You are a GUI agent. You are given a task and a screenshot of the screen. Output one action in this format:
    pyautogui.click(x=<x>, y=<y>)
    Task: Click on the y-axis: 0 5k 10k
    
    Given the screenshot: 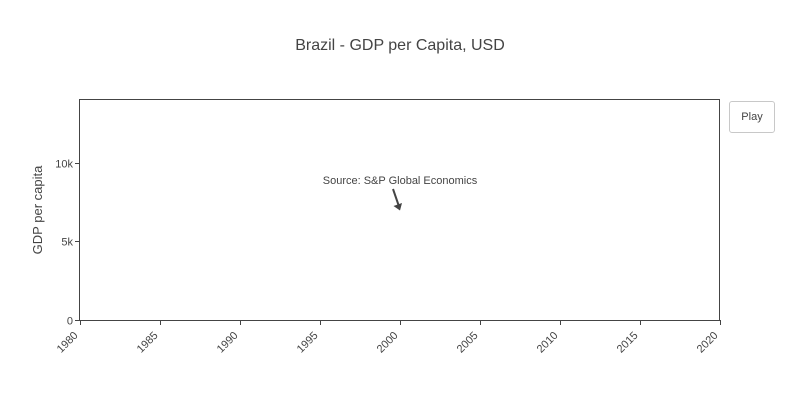 What is the action you would take?
    pyautogui.click(x=67, y=243)
    